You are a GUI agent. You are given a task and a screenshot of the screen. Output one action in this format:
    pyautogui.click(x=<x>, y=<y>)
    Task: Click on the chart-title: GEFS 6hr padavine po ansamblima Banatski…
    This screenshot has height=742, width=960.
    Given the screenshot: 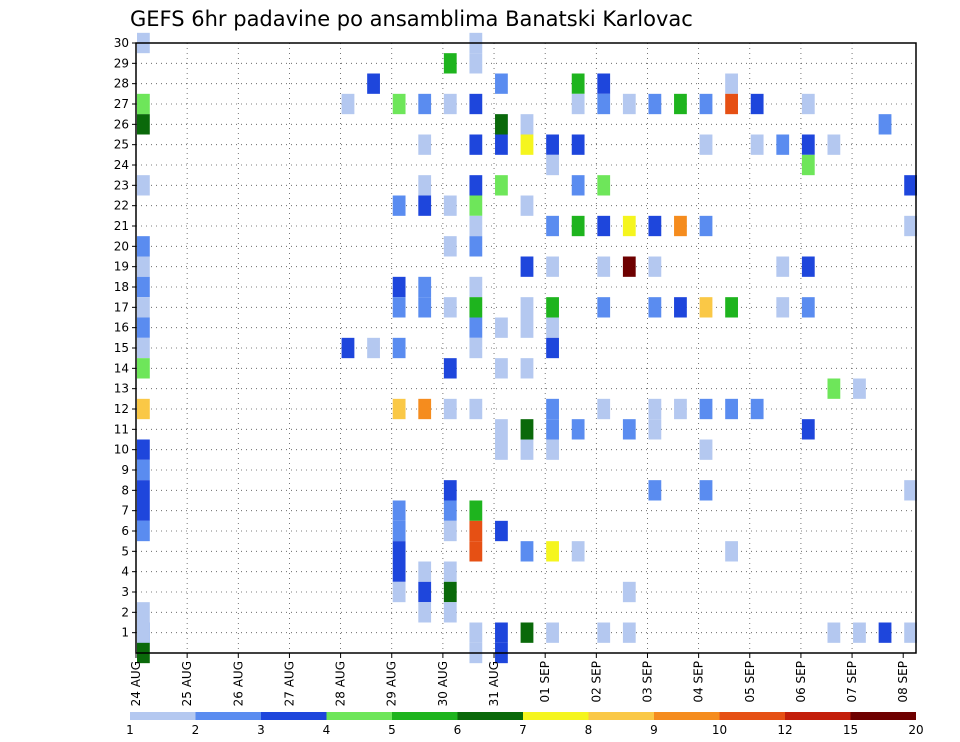 What is the action you would take?
    pyautogui.click(x=411, y=19)
    